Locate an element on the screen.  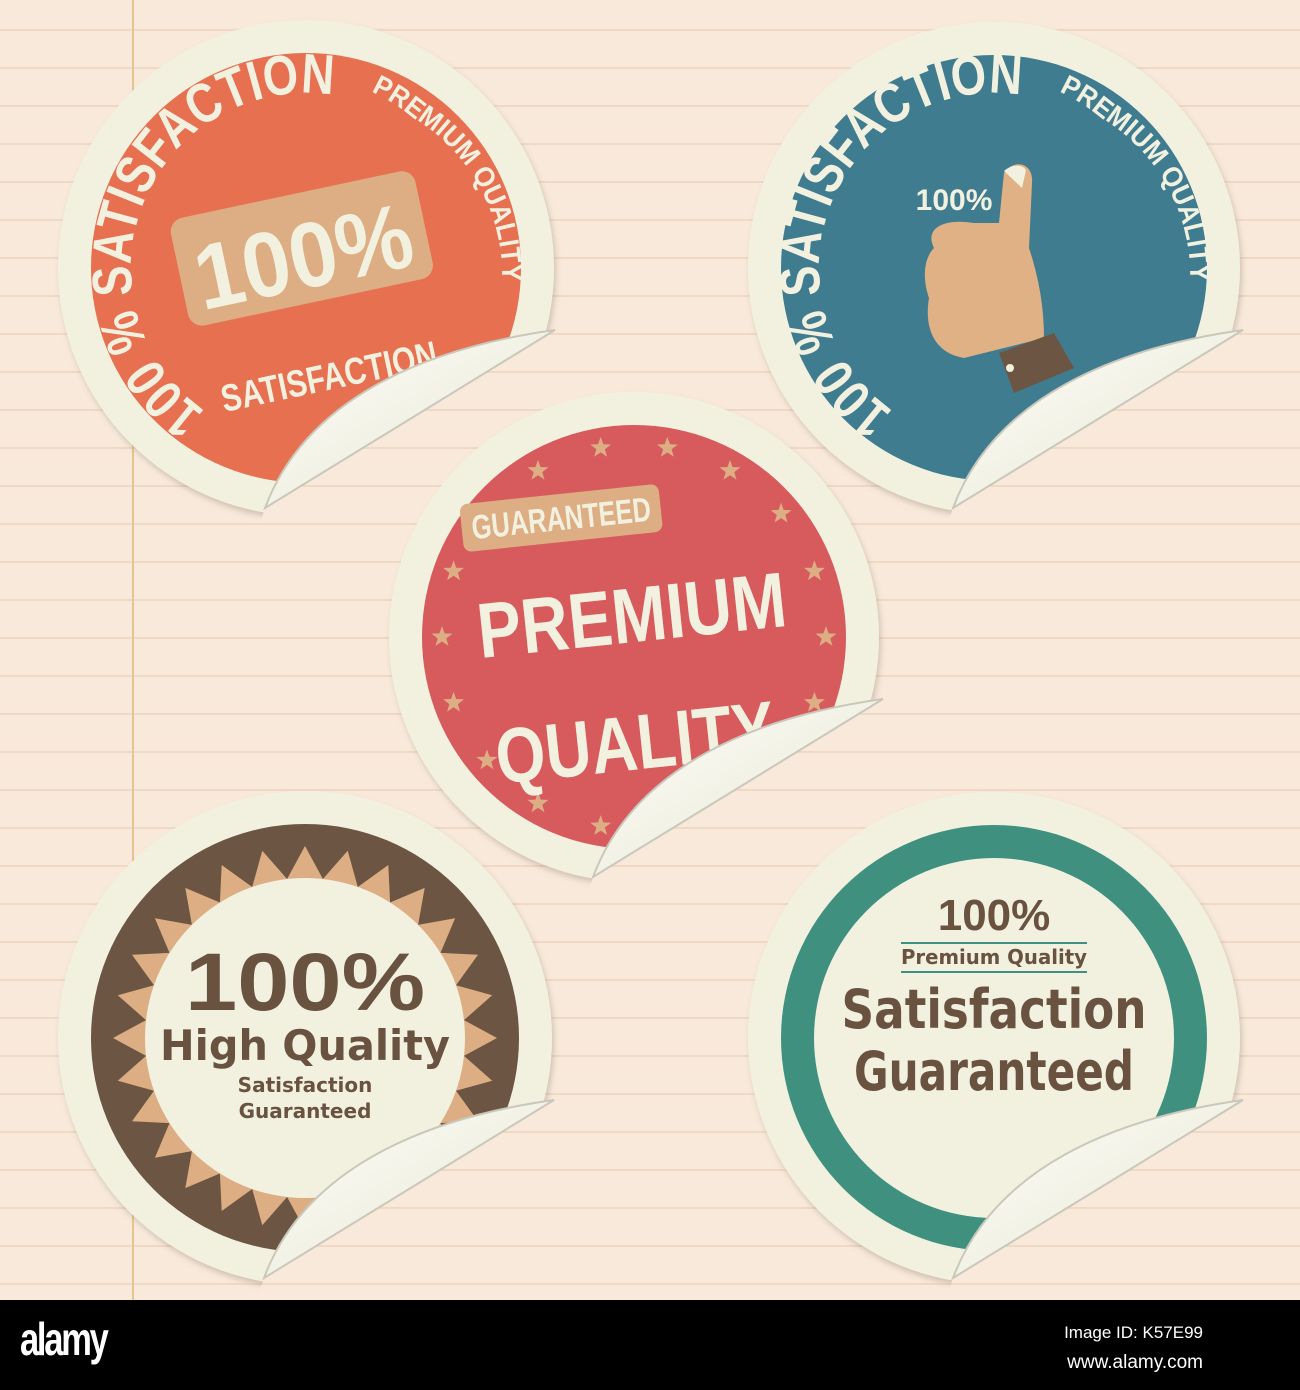
guaranteed-badge is located at coordinates (561, 518).